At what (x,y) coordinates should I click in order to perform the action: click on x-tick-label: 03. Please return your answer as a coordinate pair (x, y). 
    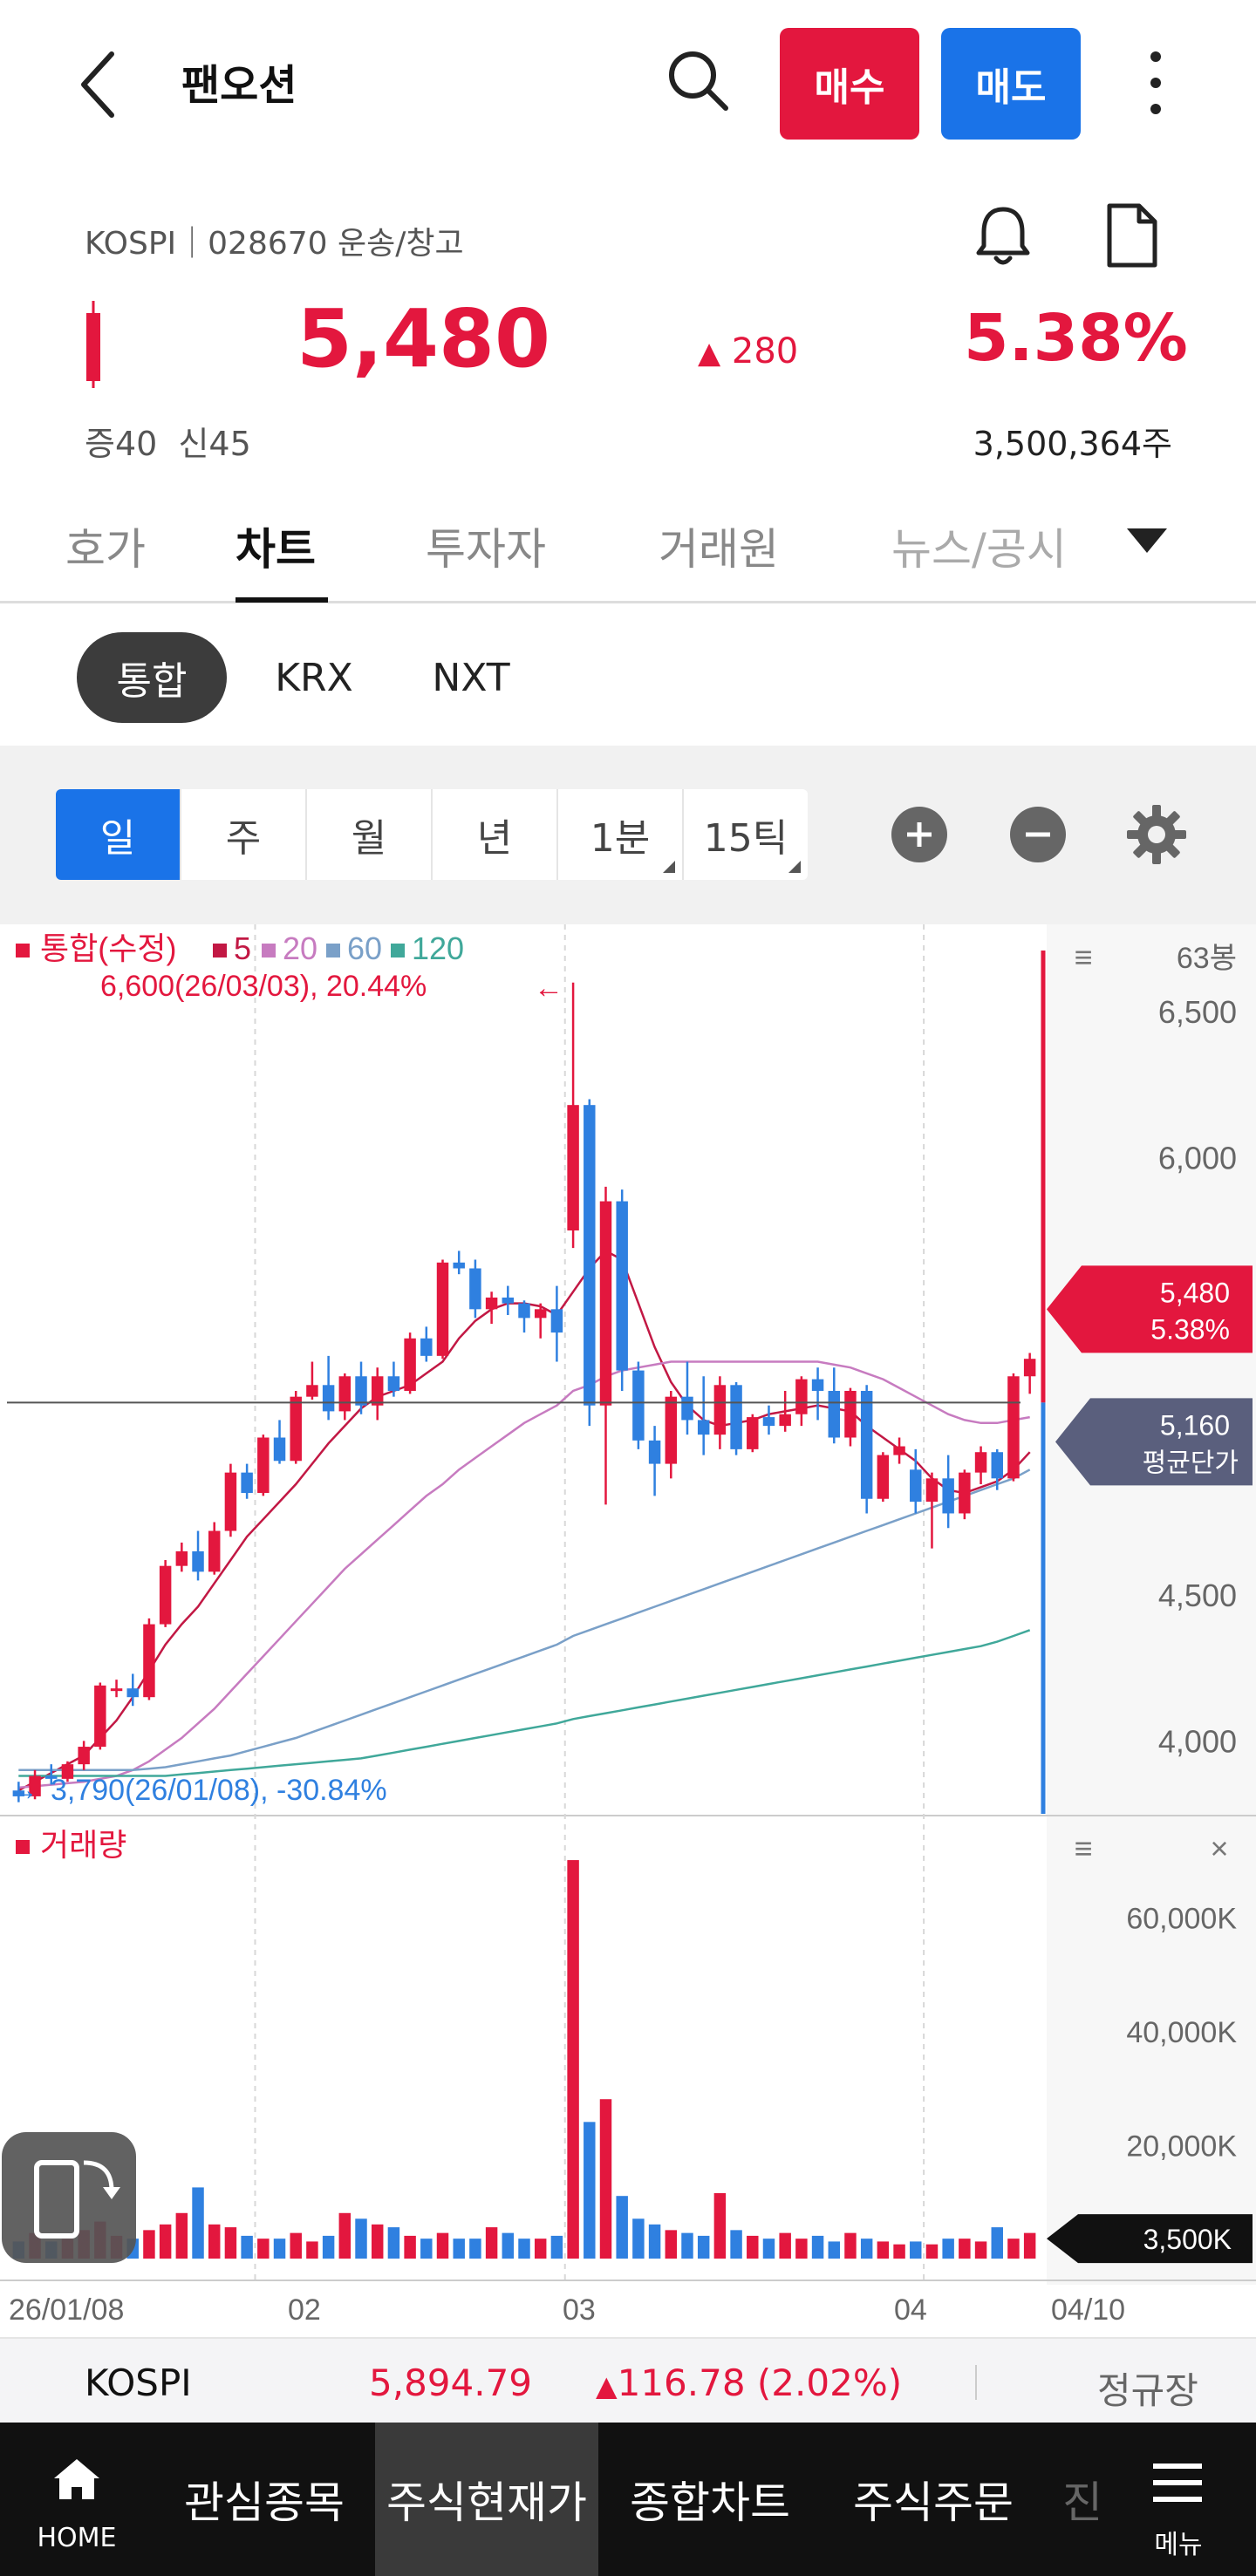
    Looking at the image, I should click on (579, 2310).